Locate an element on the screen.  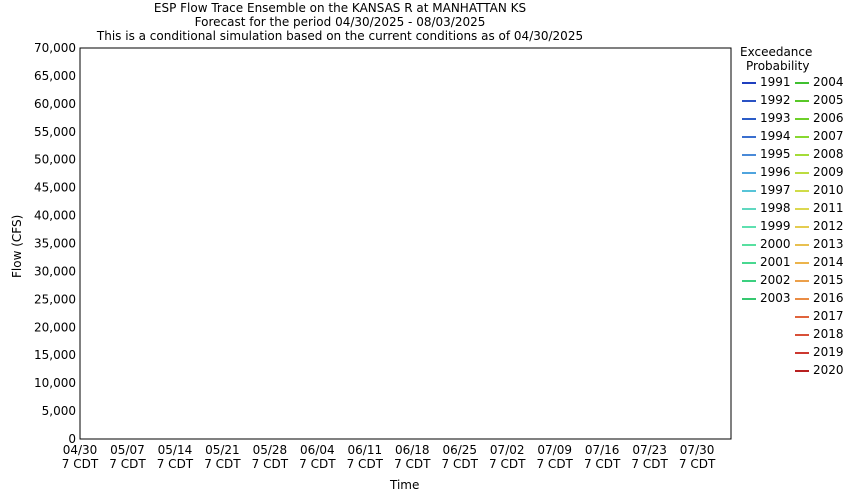
legend-label: 1997 is located at coordinates (775, 190).